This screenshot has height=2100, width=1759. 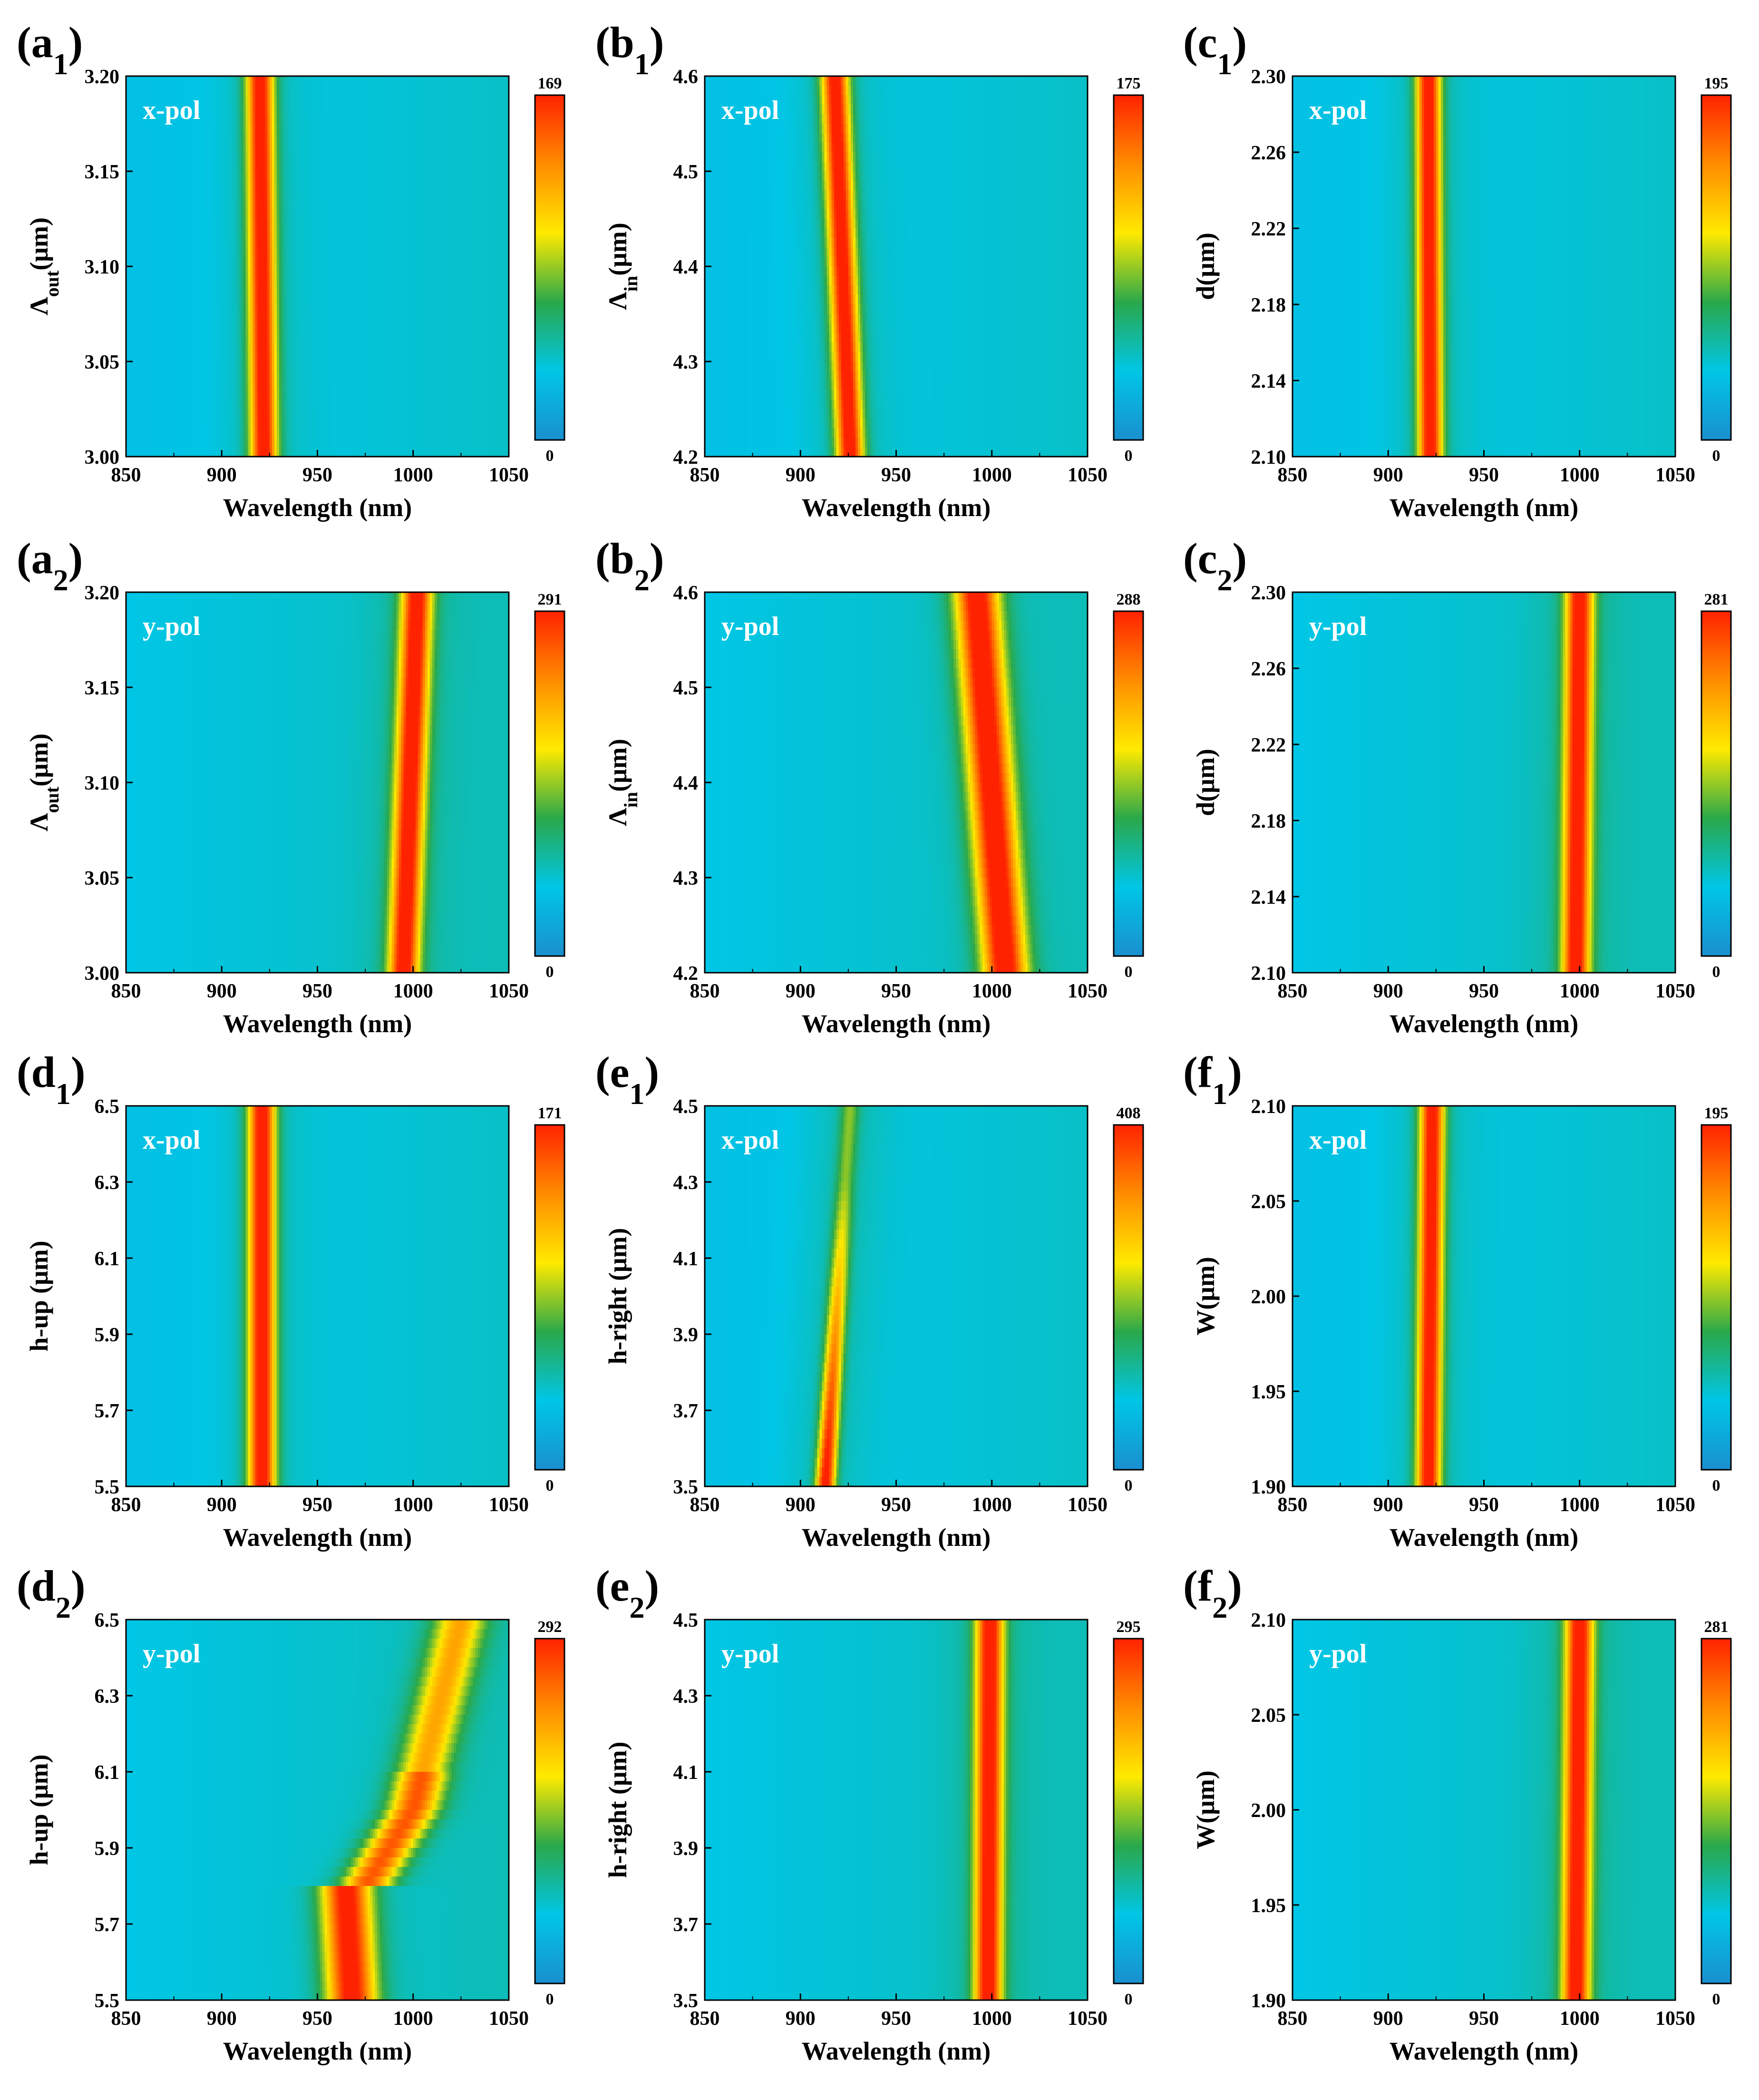 I want to click on y-tick-label: 4.6, so click(x=686, y=593).